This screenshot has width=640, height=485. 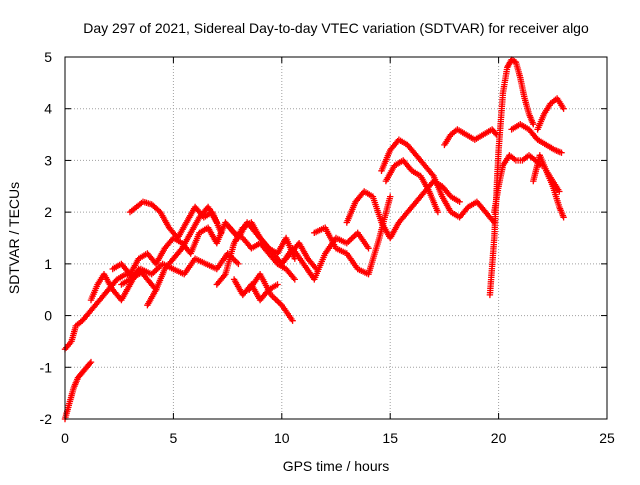 I want to click on y-tick-label: 3, so click(x=48, y=160).